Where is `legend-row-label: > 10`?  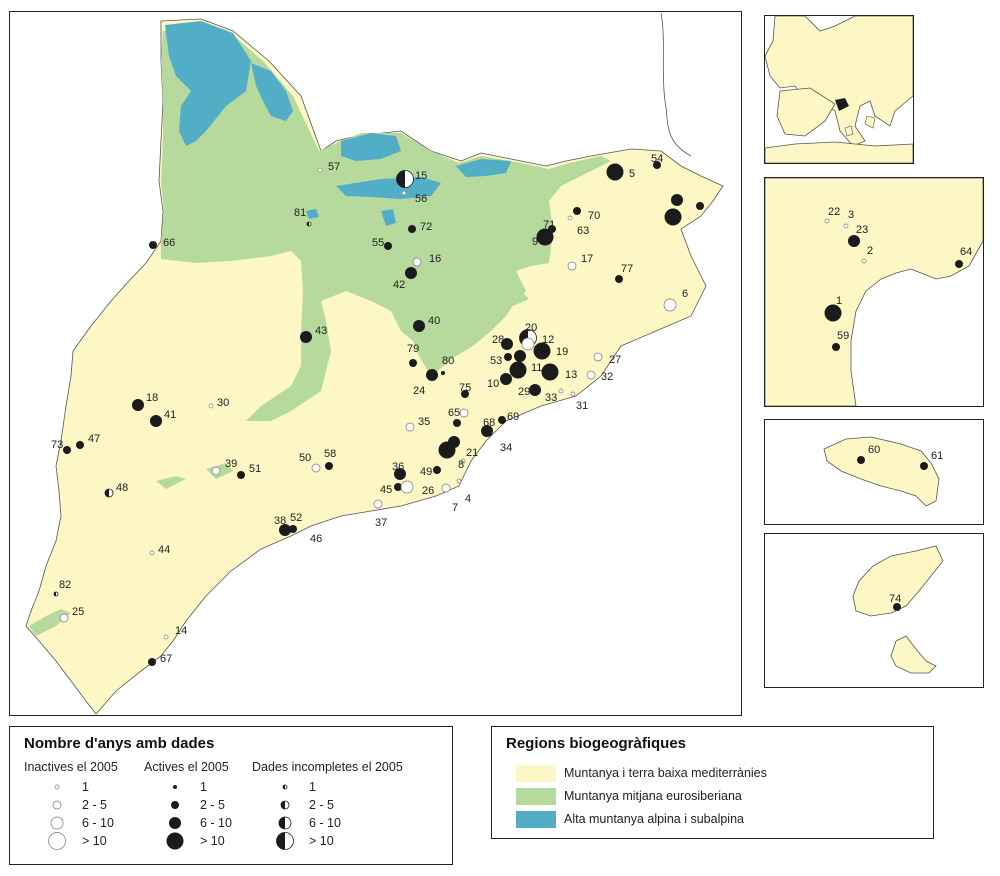
legend-row-label: > 10 is located at coordinates (321, 841).